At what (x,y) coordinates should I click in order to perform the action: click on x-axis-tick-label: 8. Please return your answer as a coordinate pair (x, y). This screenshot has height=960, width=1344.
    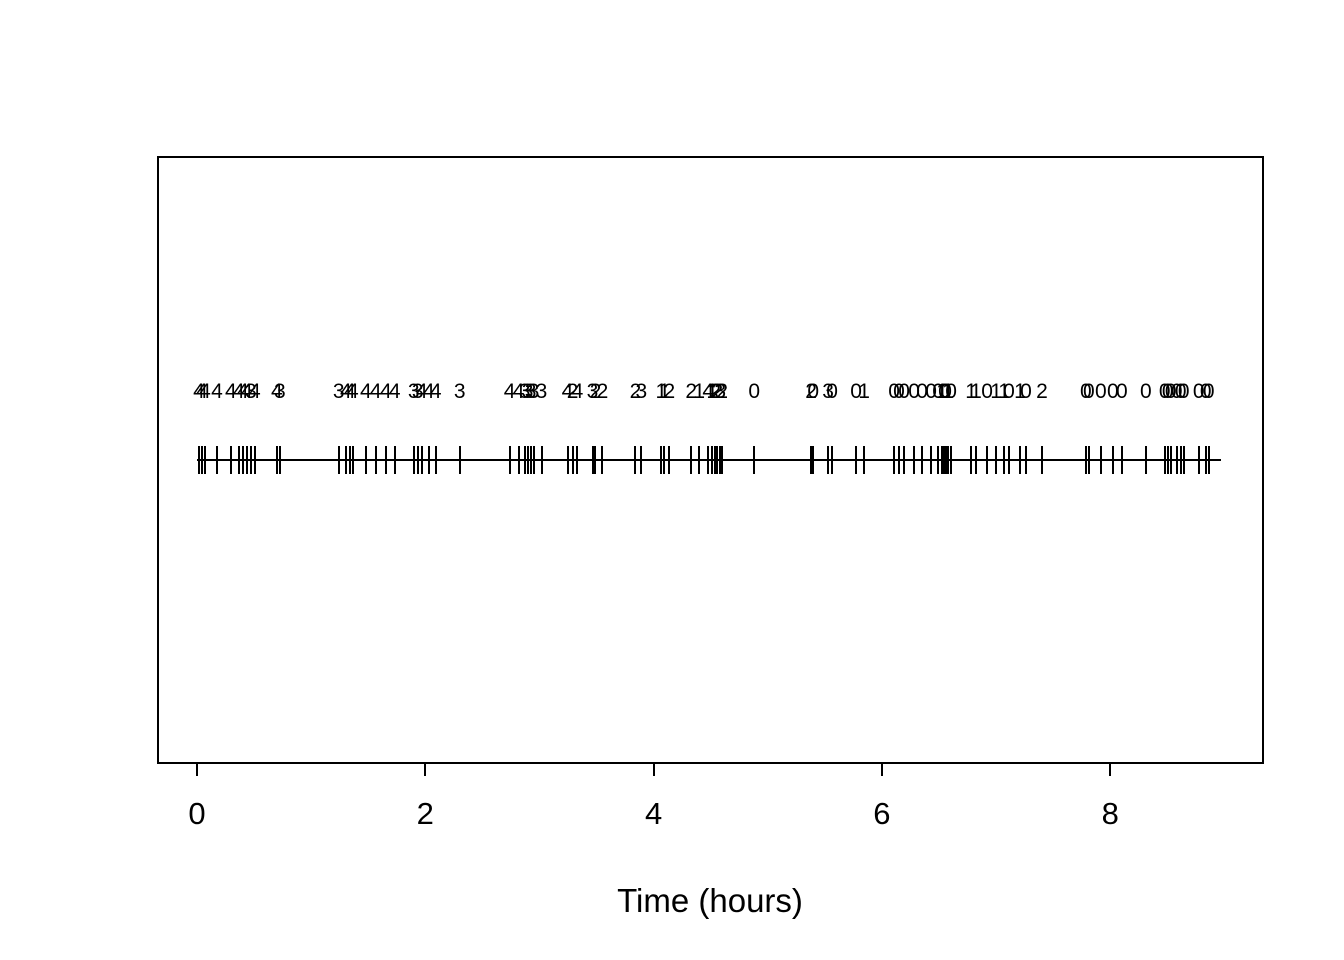
    Looking at the image, I should click on (1110, 813).